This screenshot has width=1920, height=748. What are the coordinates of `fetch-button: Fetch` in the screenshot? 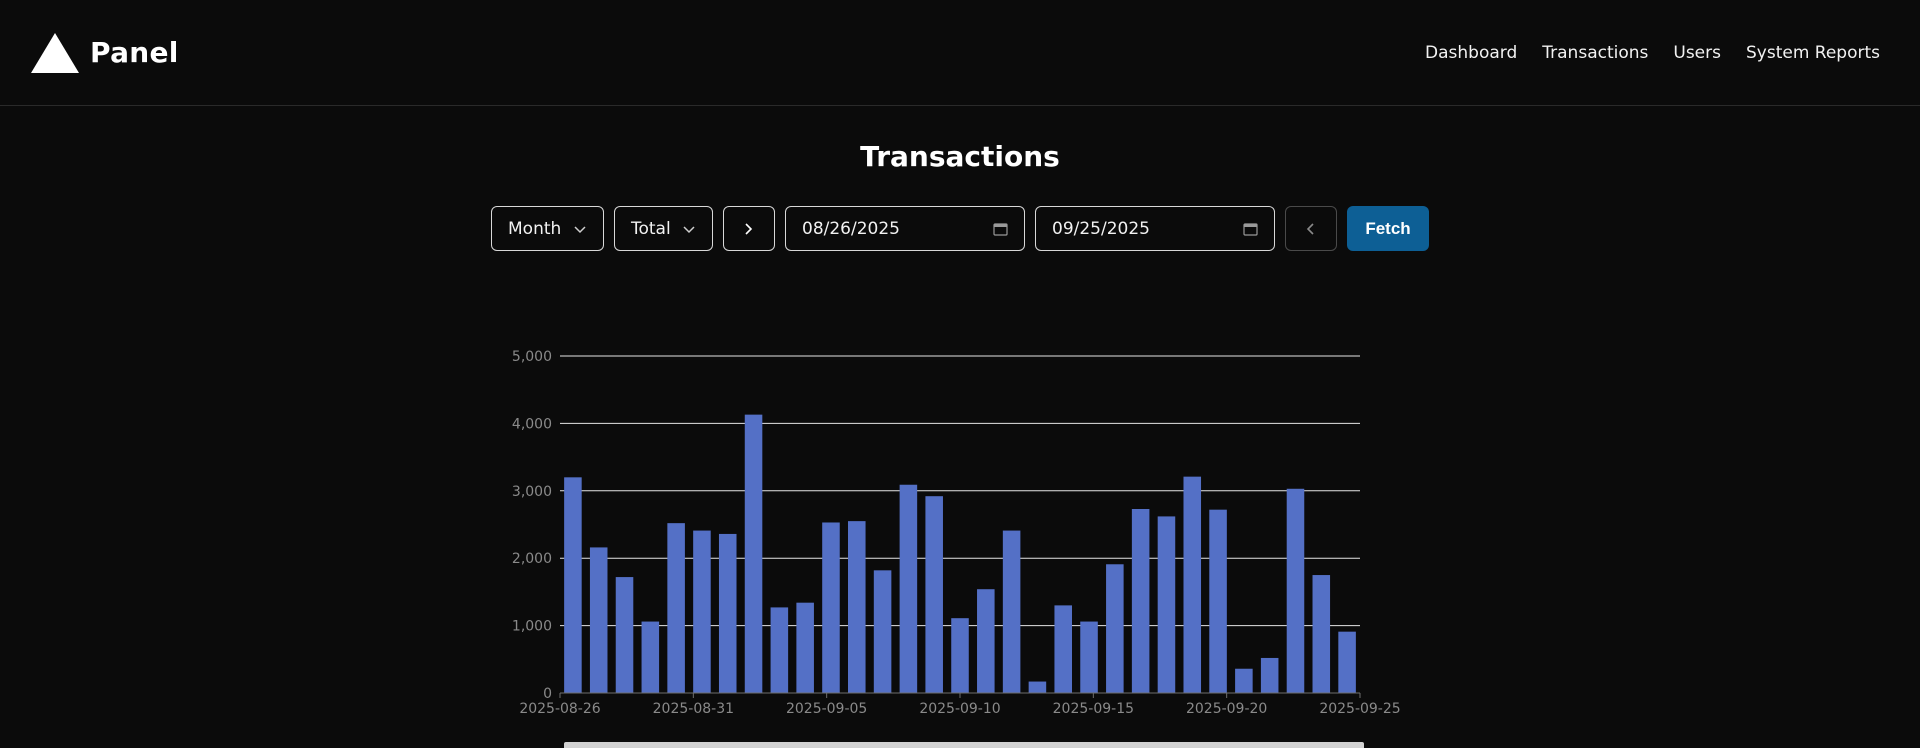 It's located at (1388, 228).